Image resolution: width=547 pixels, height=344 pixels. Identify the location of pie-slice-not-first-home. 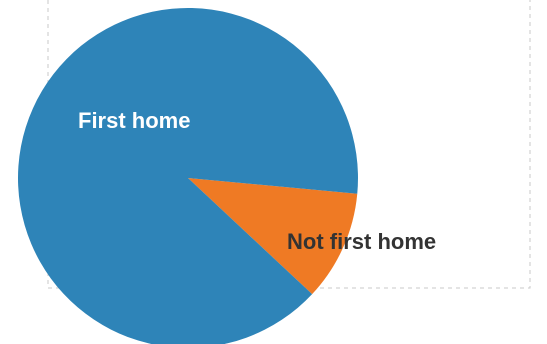
(273, 236).